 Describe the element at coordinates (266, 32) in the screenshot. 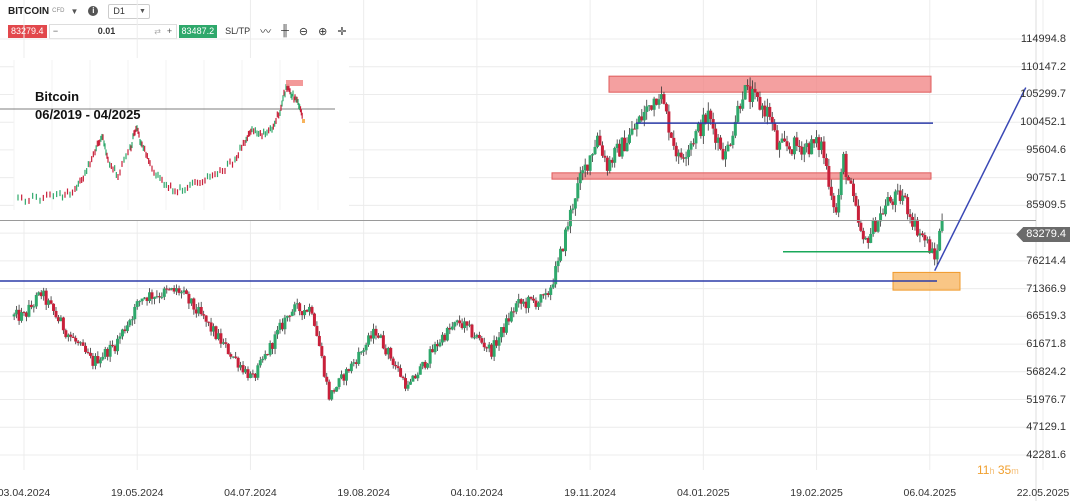

I see `line-chart-icon: 〰` at that location.